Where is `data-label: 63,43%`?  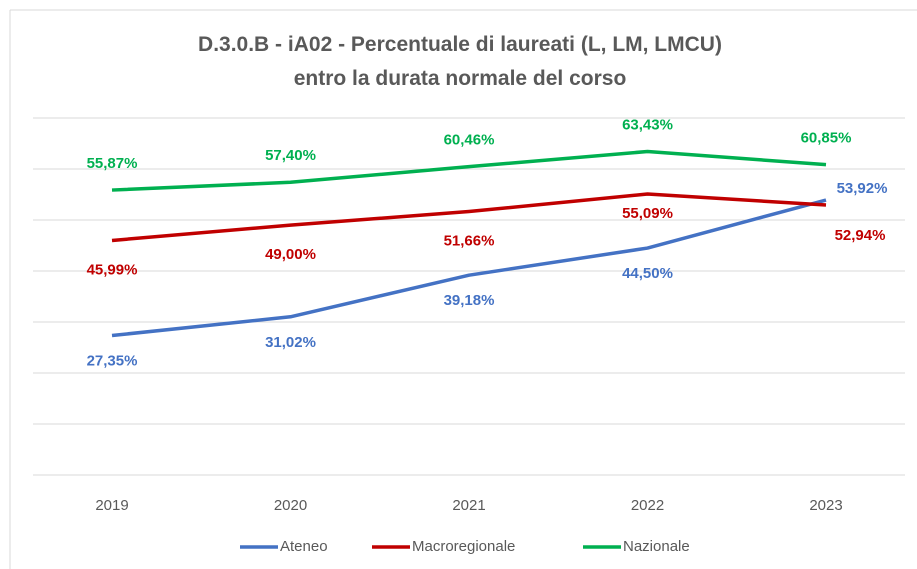 data-label: 63,43% is located at coordinates (647, 124).